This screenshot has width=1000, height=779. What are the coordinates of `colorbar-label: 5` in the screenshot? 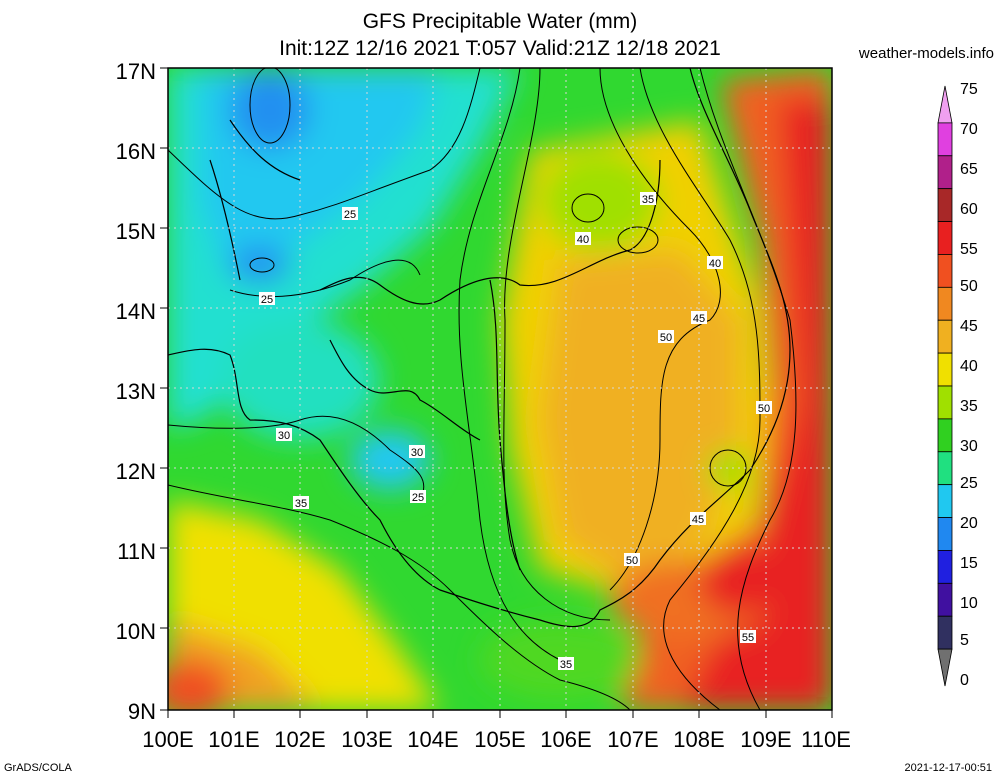 It's located at (964, 640).